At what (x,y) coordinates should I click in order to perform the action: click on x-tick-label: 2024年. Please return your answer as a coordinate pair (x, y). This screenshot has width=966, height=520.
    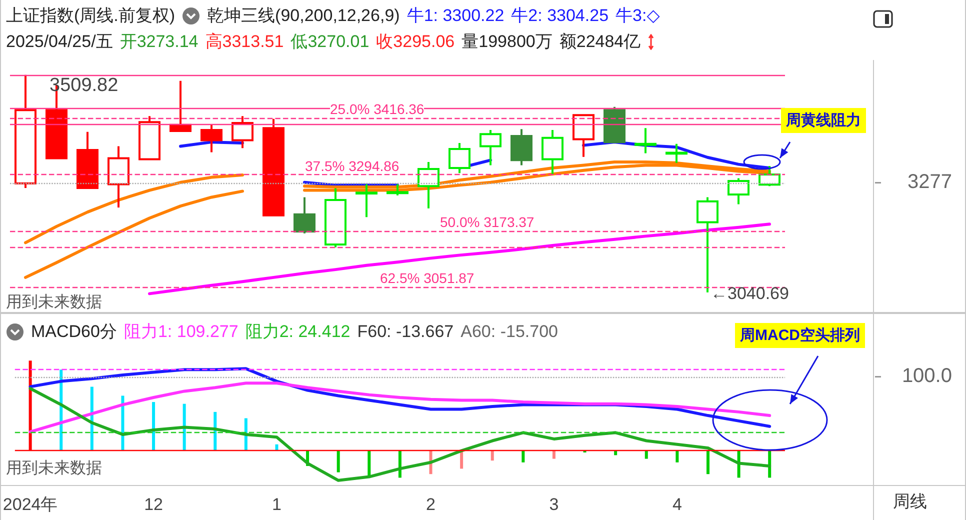
    Looking at the image, I should click on (30, 504).